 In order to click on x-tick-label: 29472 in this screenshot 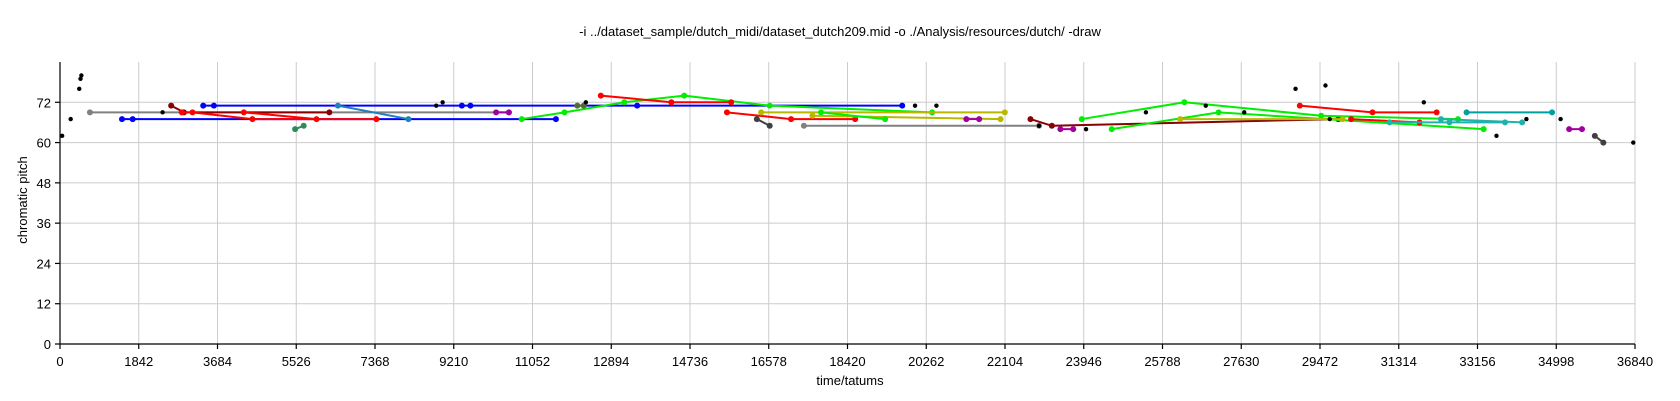, I will do `click(1320, 361)`.